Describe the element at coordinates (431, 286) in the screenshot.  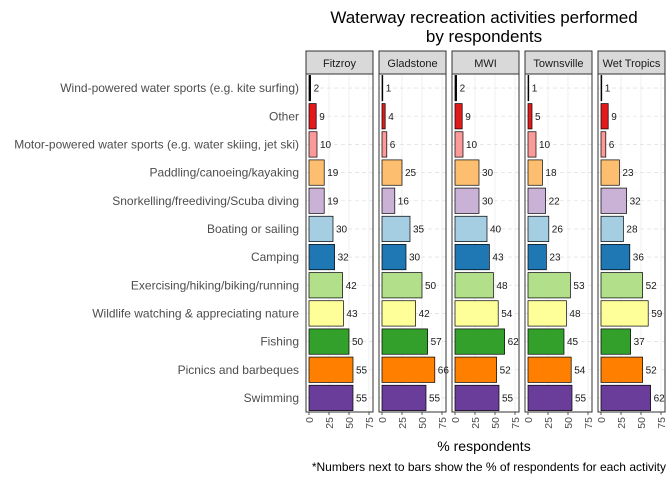
I see `data-label: 50` at that location.